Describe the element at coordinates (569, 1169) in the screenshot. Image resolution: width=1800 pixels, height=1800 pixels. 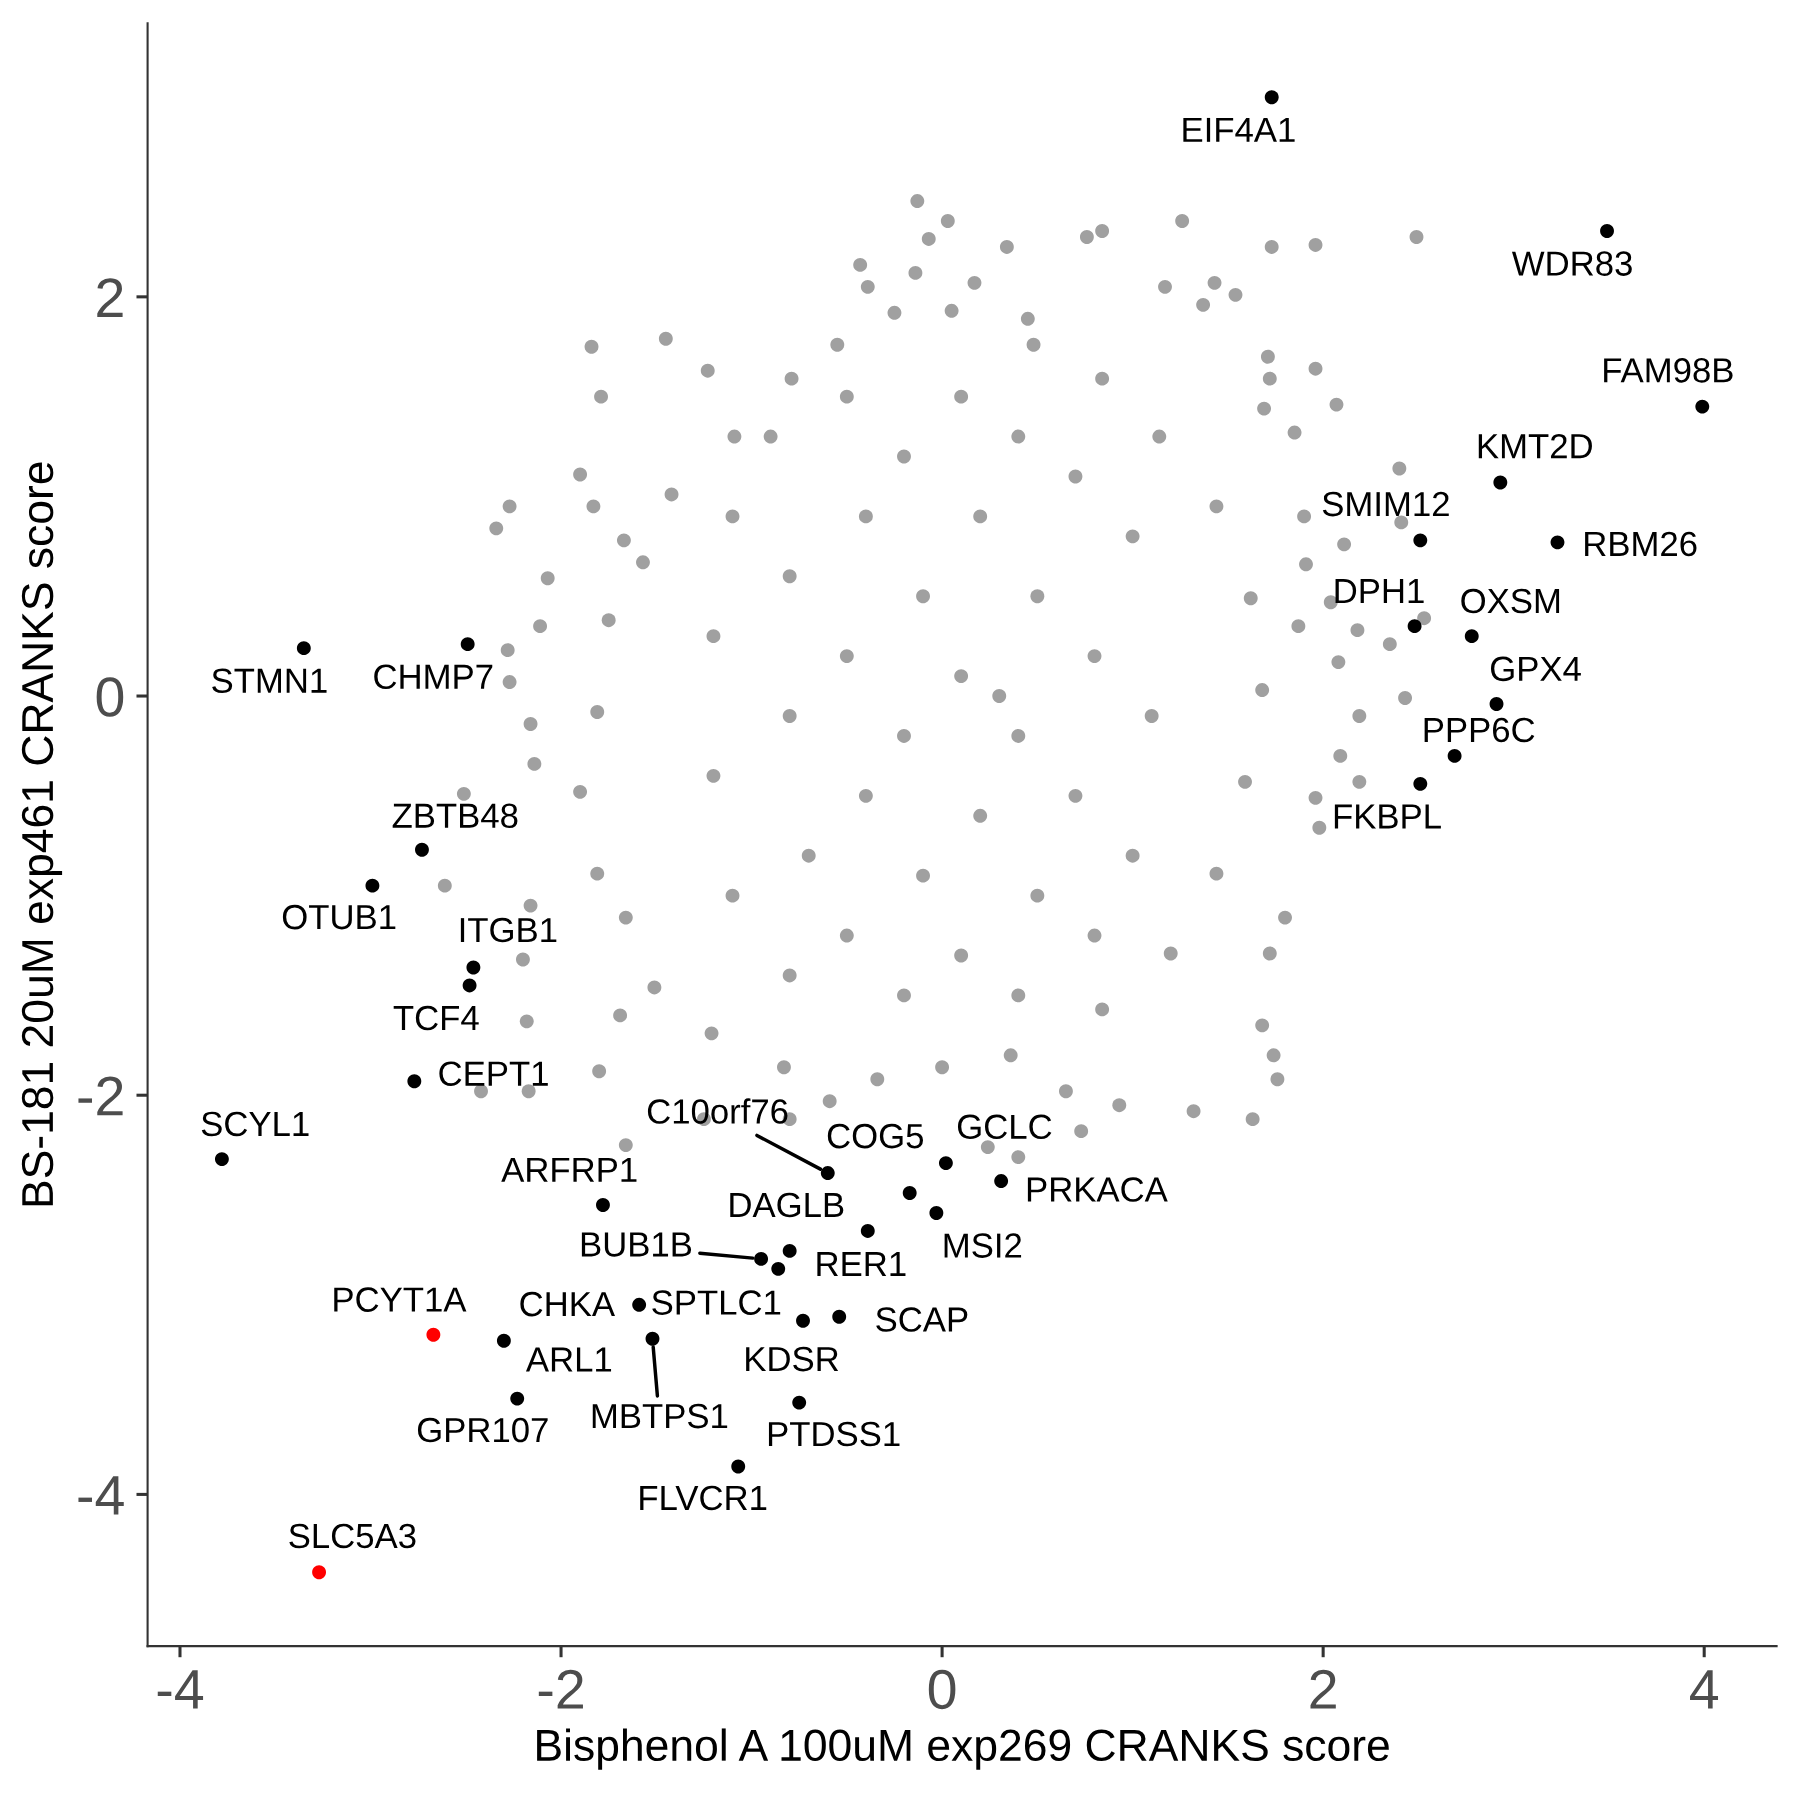
I see `annotation: ARFRP1` at that location.